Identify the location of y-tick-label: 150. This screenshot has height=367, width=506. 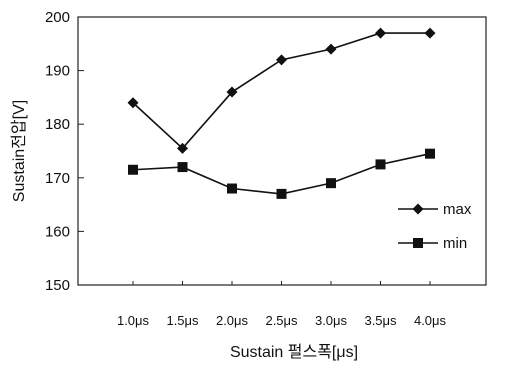
(57, 285).